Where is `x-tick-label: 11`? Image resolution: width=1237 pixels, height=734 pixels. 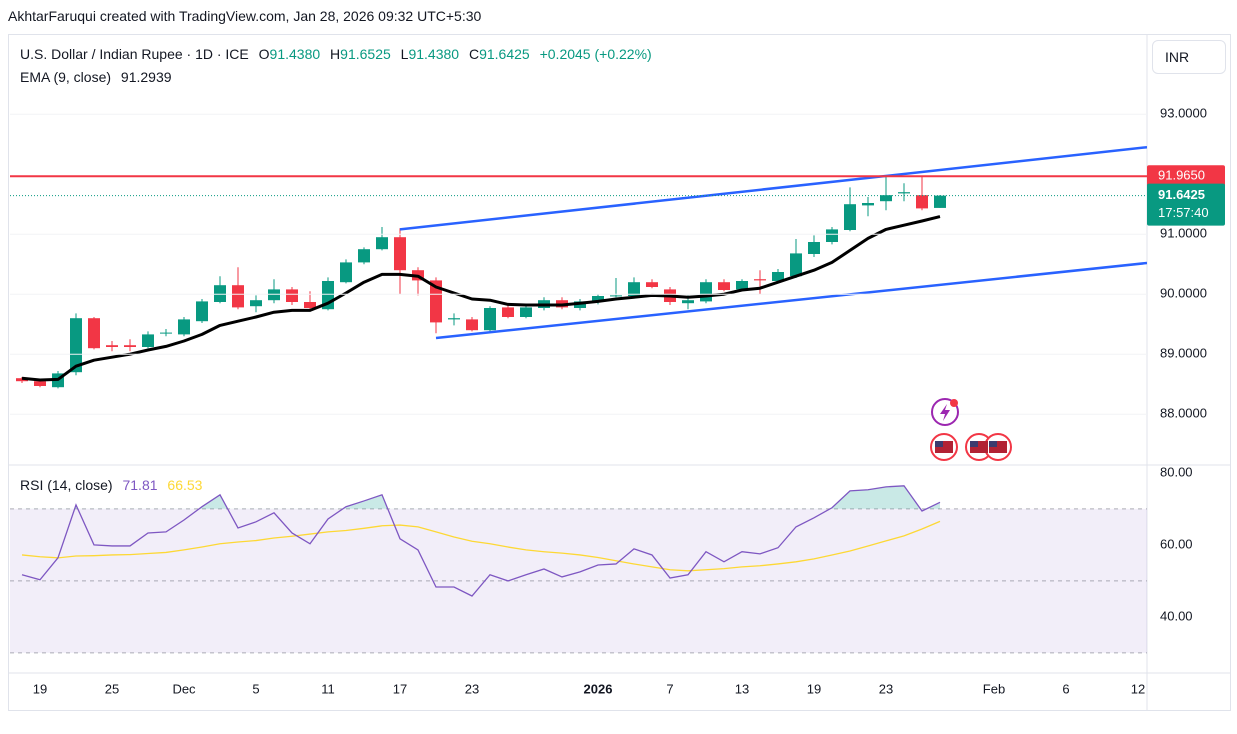 x-tick-label: 11 is located at coordinates (328, 688).